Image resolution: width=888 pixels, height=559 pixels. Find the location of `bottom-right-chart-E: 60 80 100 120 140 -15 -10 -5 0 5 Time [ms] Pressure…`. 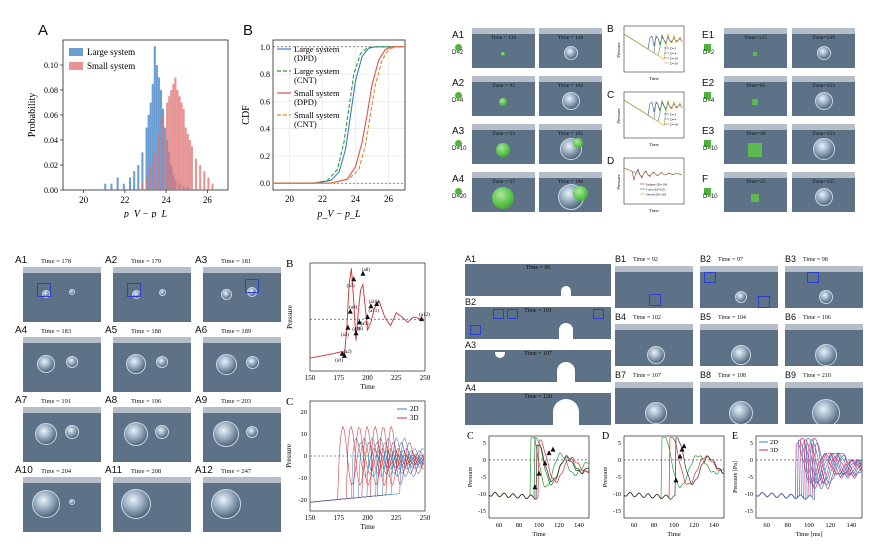

bottom-right-chart-E: 60 80 100 120 140 -15 -10 -5 0 5 Time [ms] Pressure… is located at coordinates (797, 484).